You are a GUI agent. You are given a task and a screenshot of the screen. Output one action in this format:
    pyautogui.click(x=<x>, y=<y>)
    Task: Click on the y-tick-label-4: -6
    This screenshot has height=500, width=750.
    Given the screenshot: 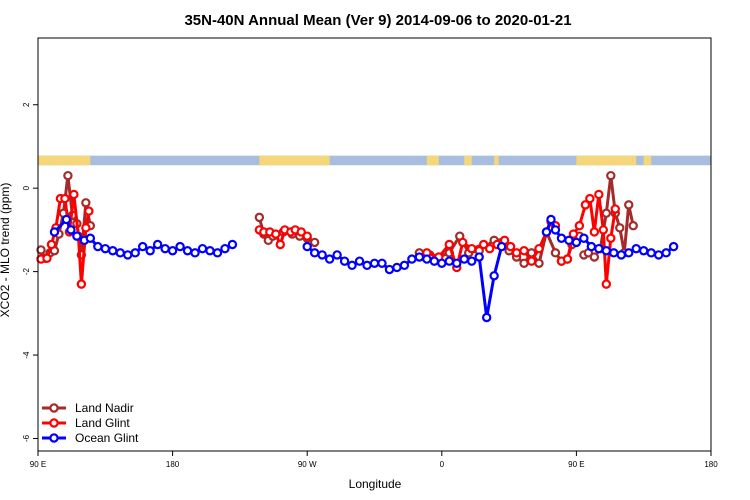 What is the action you would take?
    pyautogui.click(x=26, y=438)
    